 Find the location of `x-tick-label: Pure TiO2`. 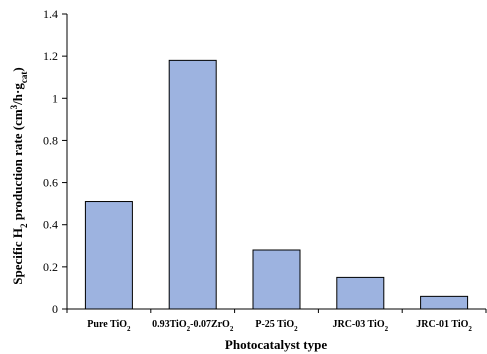

x-tick-label: Pure TiO2 is located at coordinates (109, 326).